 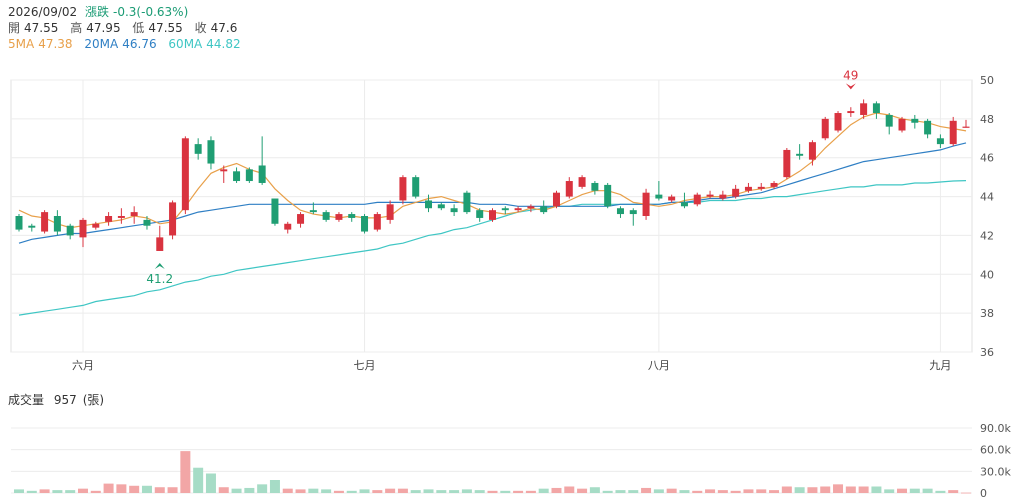 I want to click on ma60-value: 44.82, so click(x=223, y=44).